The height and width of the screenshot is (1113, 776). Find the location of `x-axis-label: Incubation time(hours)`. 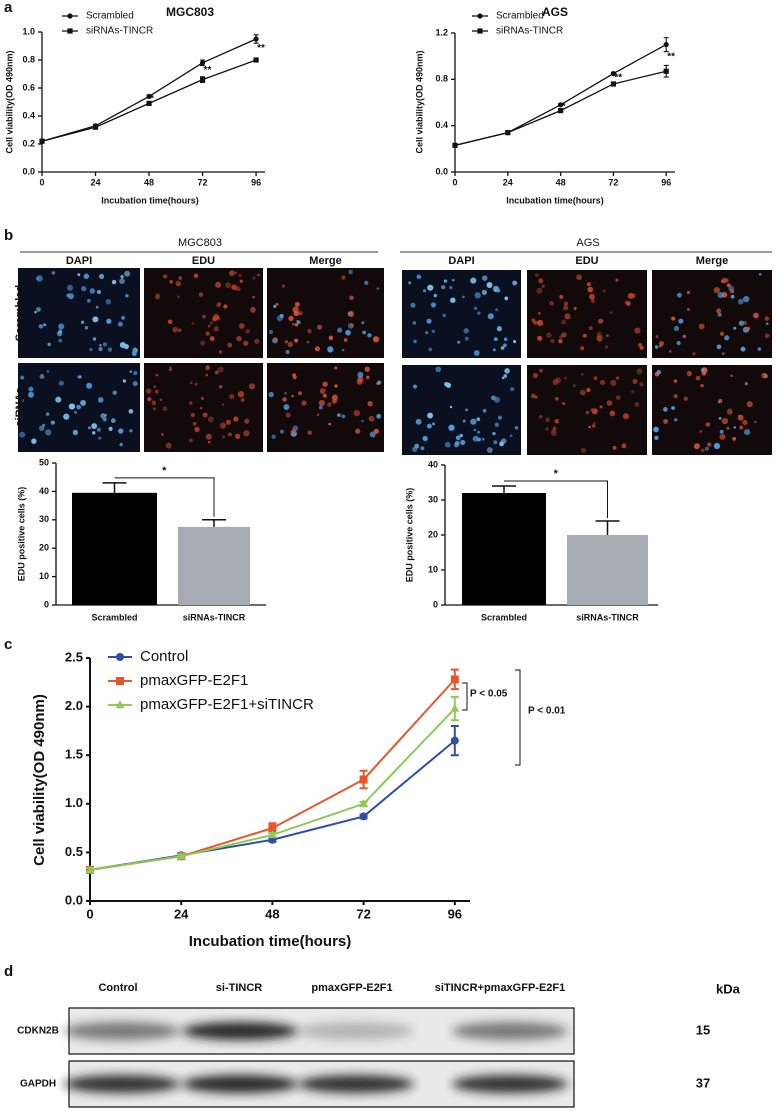

x-axis-label: Incubation time(hours) is located at coordinates (270, 941).